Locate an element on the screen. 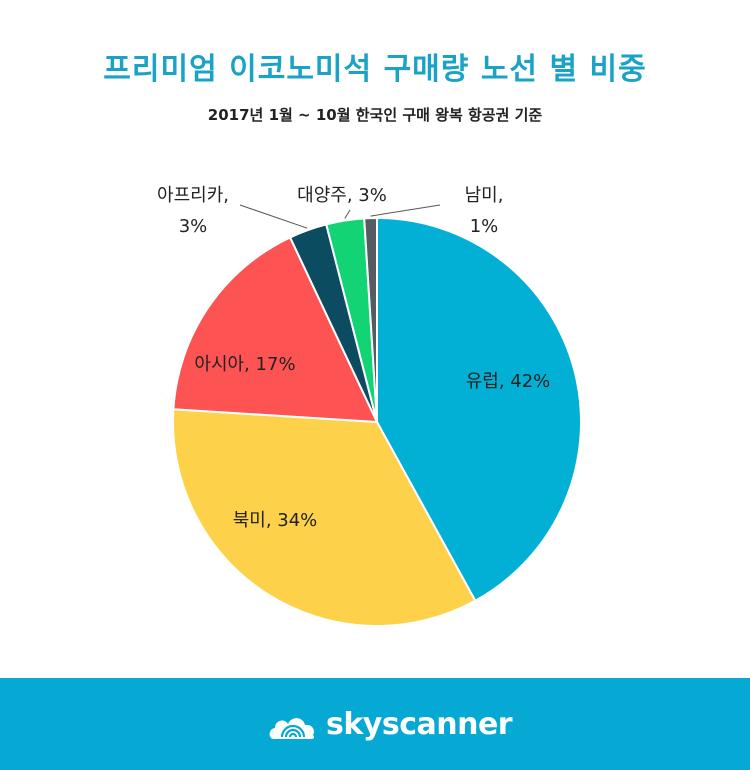 This screenshot has height=770, width=750. brand-wordmark: skyscanner is located at coordinates (419, 724).